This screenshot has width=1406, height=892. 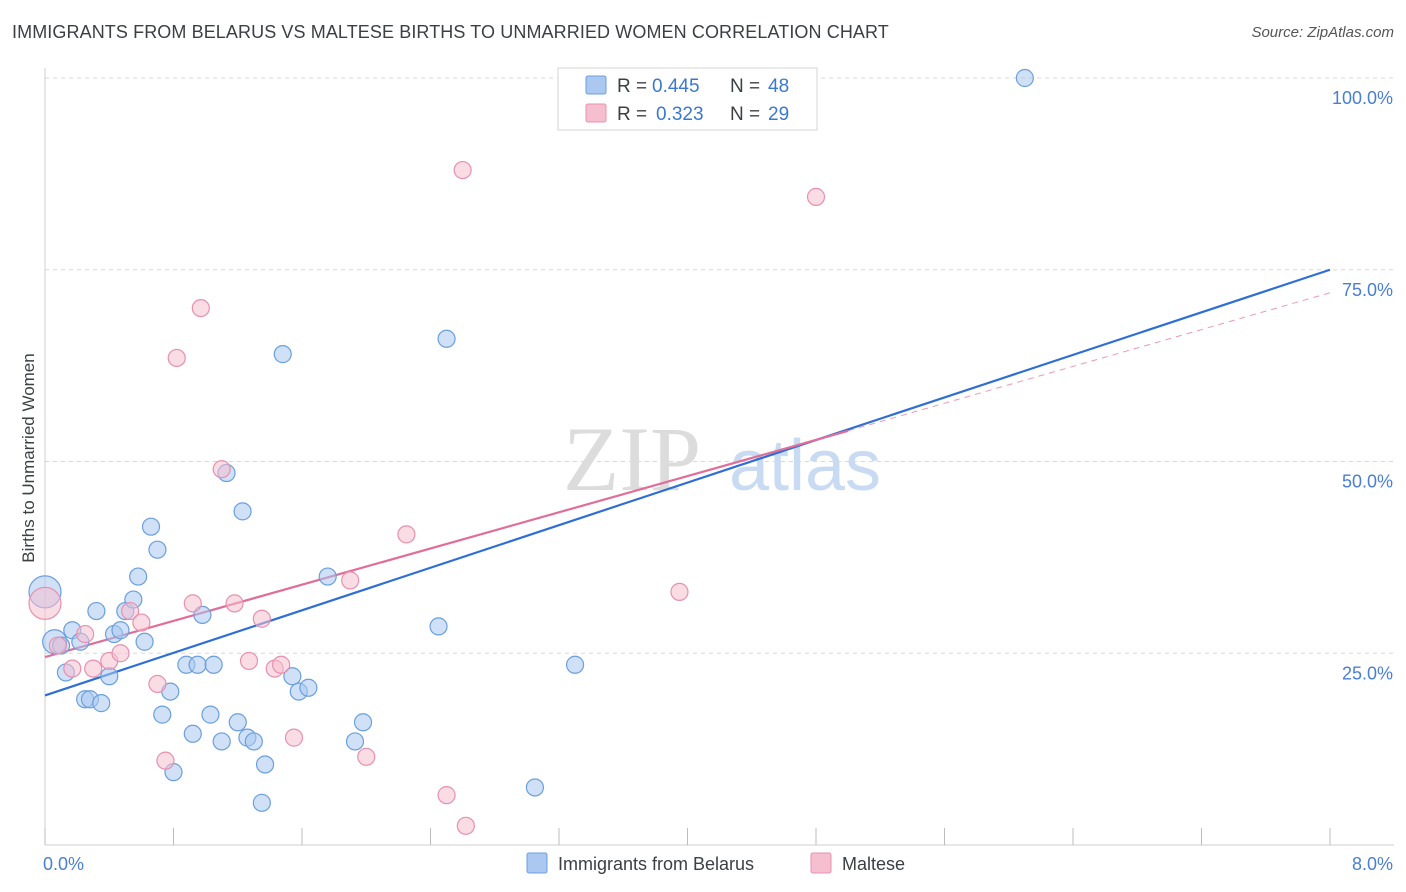 I want to click on legend: R = 0.445 N = 48 R = 0.323 N = 29, so click(x=687, y=99).